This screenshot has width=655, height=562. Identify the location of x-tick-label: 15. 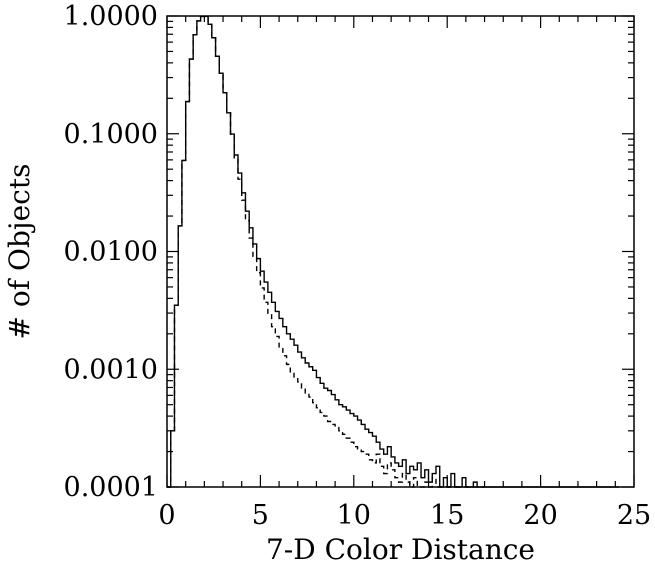
(447, 515).